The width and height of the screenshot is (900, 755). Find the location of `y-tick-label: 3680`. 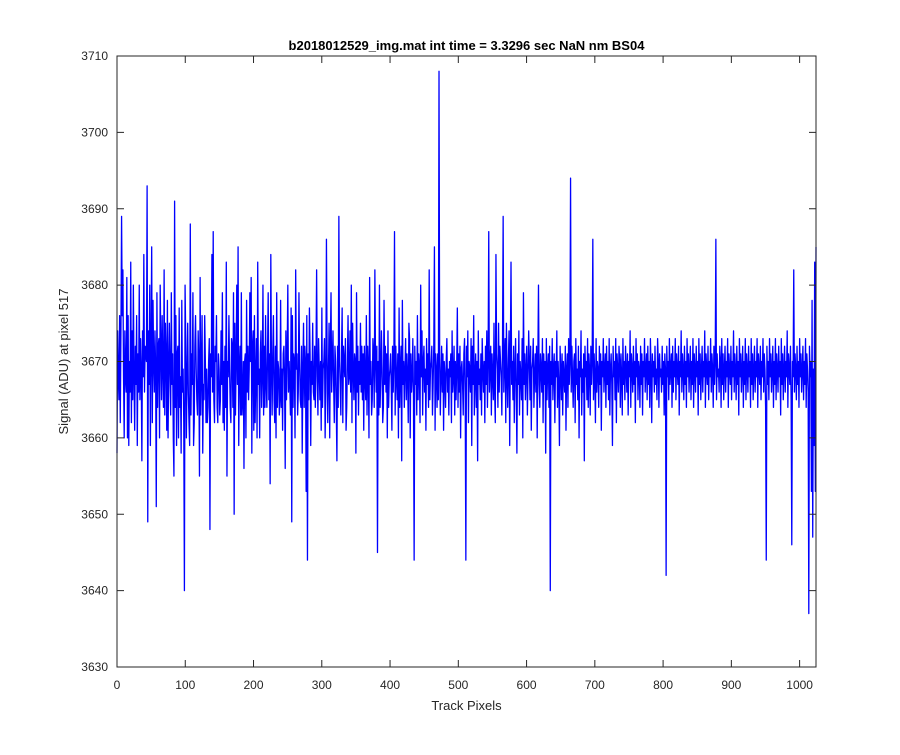

y-tick-label: 3680 is located at coordinates (94, 285).